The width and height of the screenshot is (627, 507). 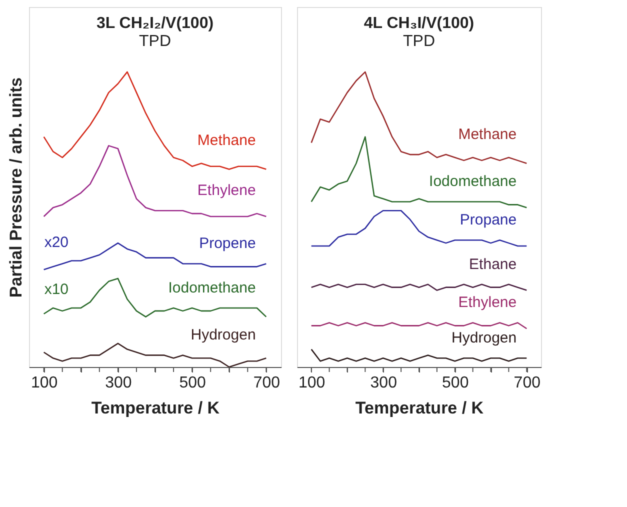 I want to click on annotation: x20, so click(x=56, y=242).